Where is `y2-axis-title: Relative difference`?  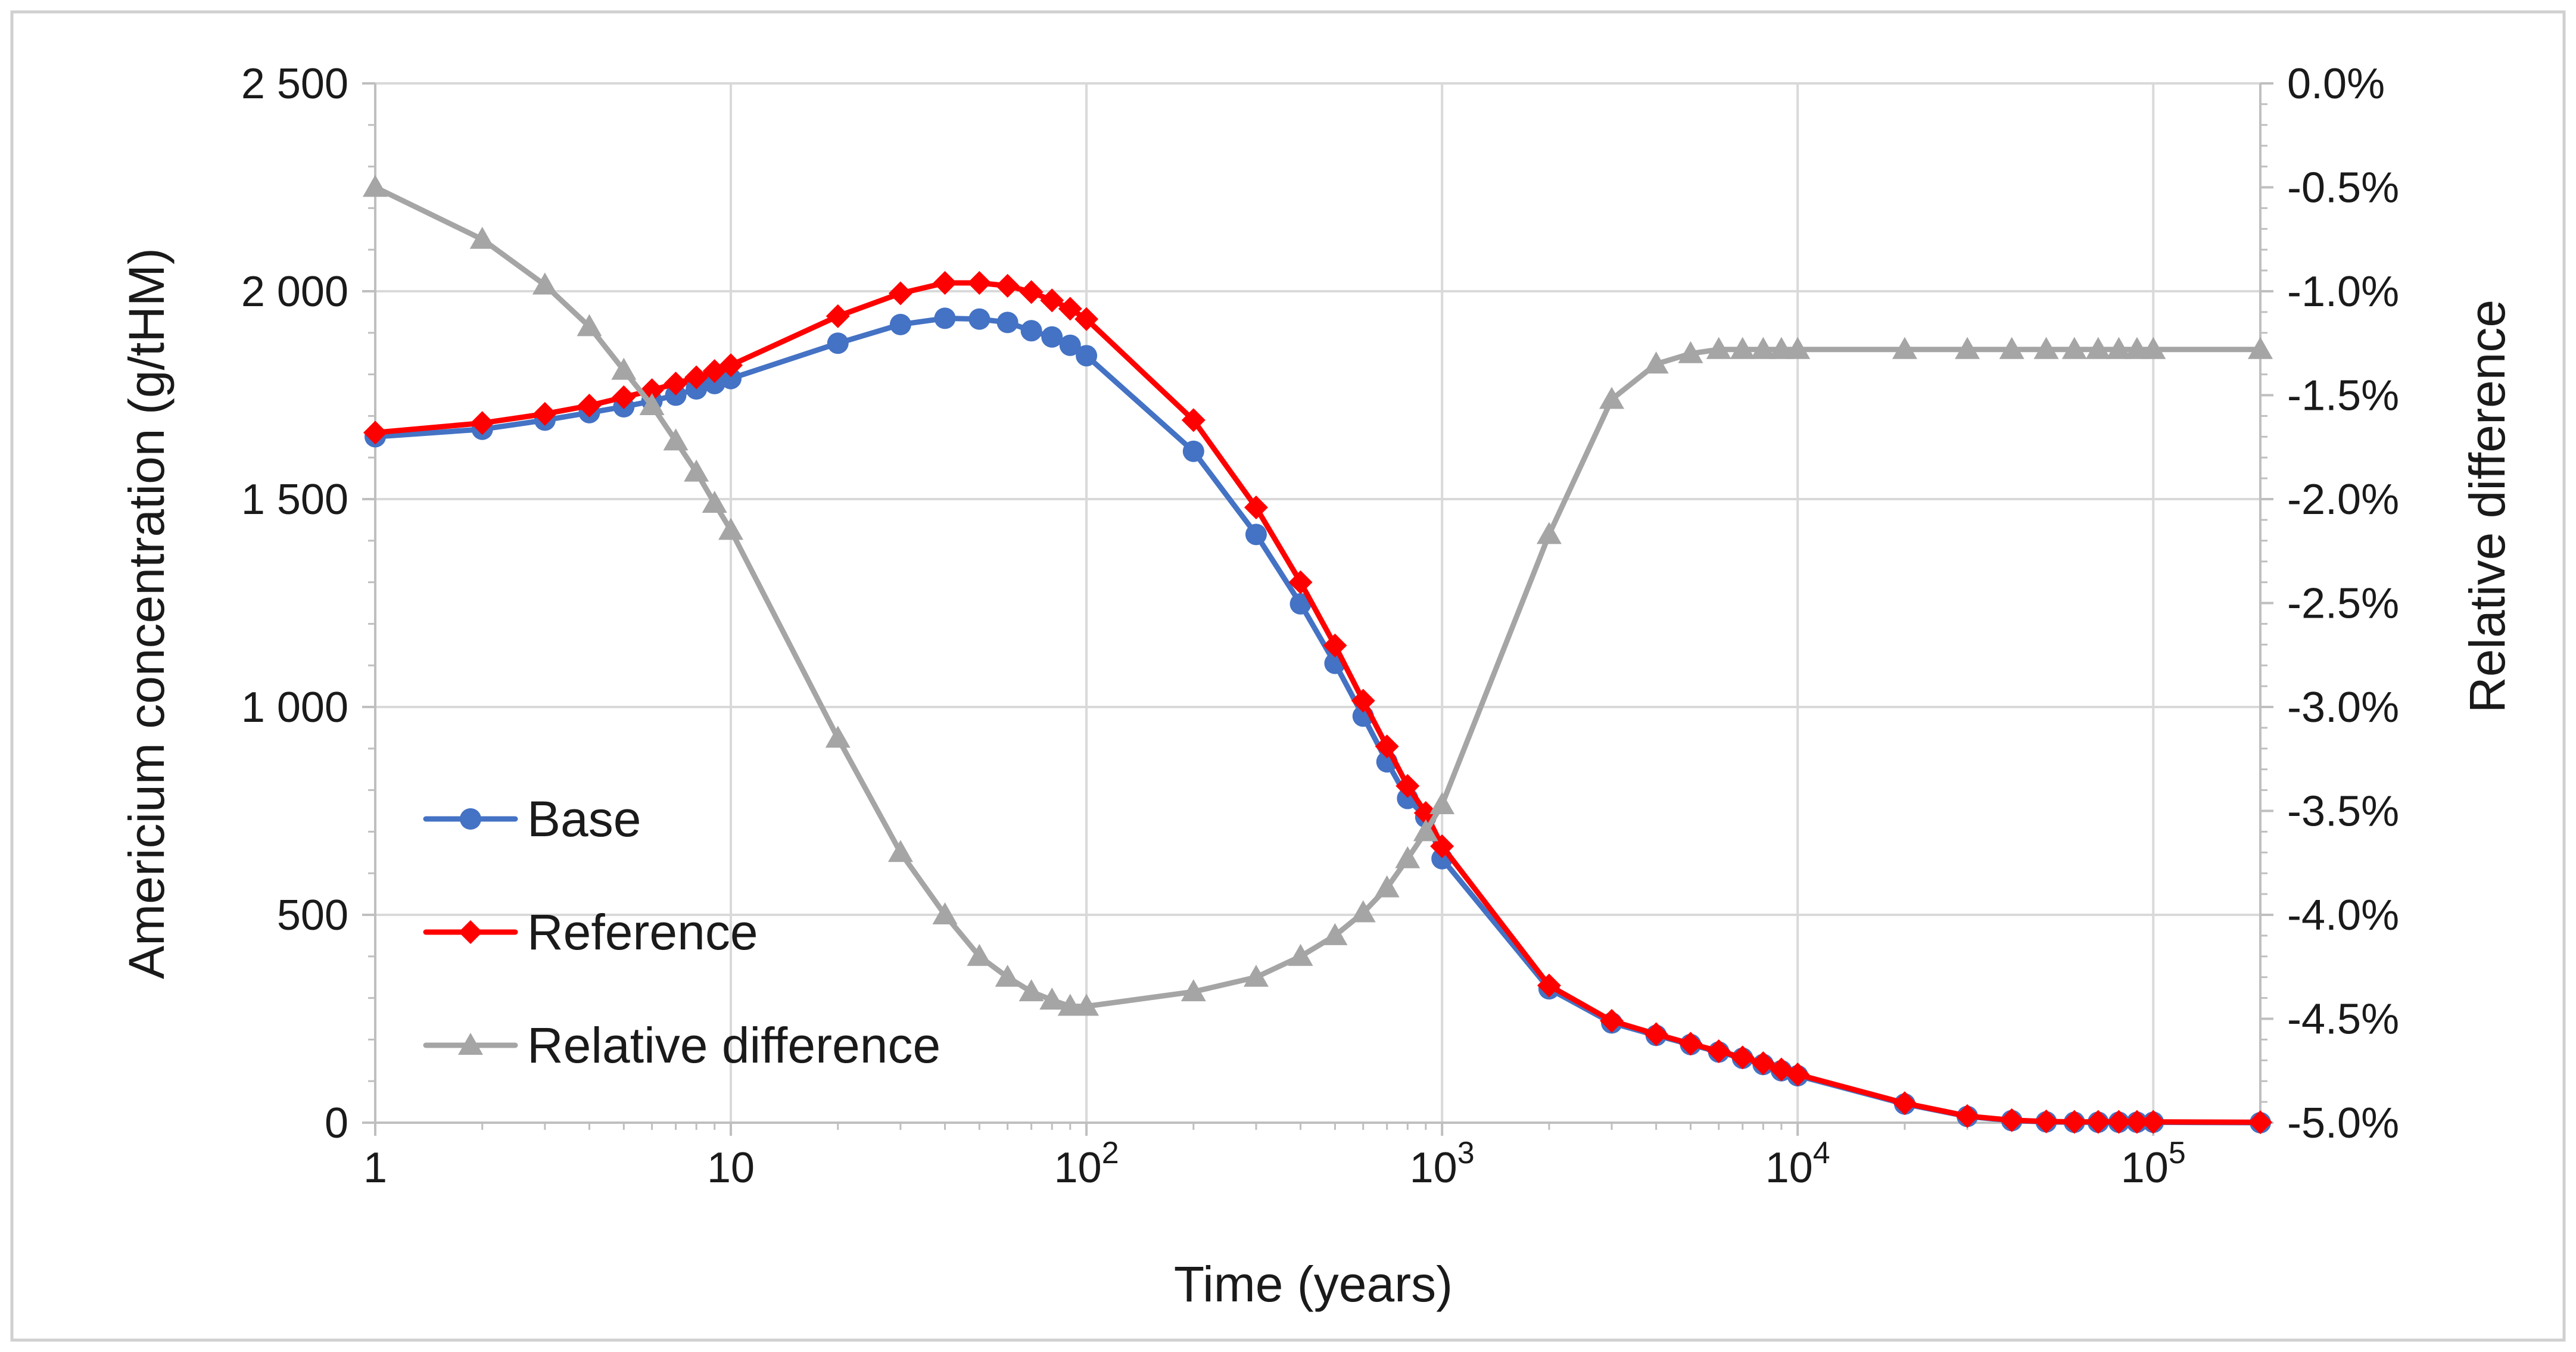
y2-axis-title: Relative difference is located at coordinates (2487, 507).